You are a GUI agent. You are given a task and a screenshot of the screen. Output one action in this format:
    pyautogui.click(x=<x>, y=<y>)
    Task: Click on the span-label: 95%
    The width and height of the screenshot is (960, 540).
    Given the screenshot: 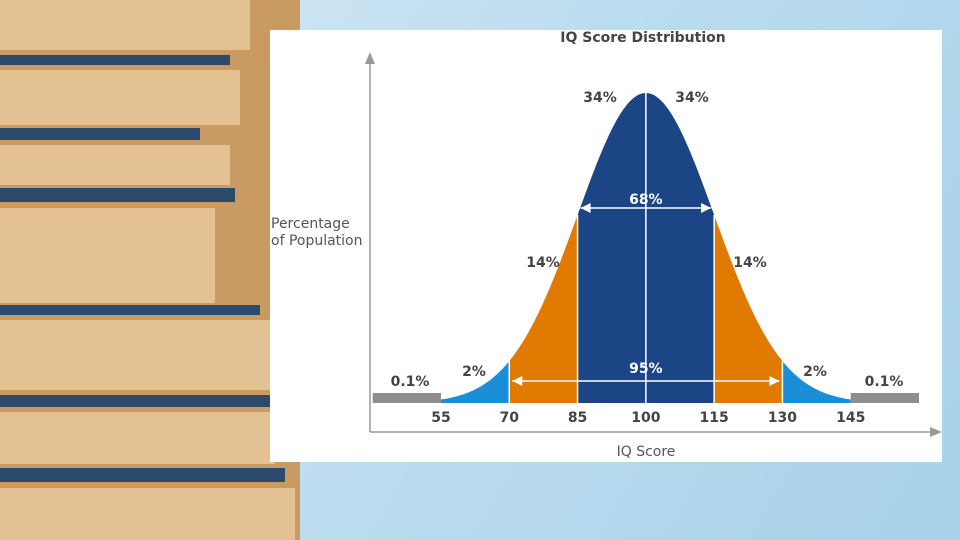 What is the action you would take?
    pyautogui.click(x=646, y=369)
    